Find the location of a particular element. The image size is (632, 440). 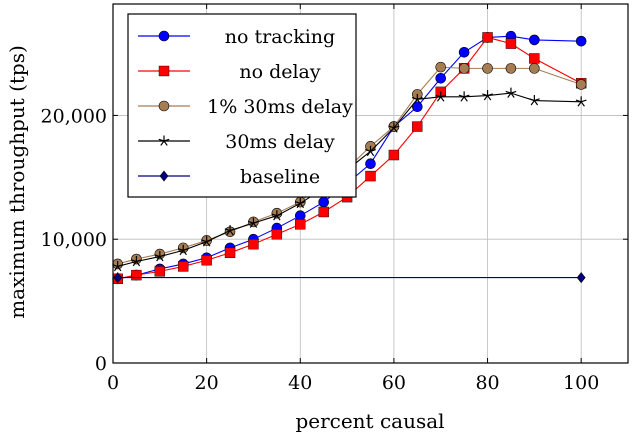

legend-item: no tracking is located at coordinates (236, 37).